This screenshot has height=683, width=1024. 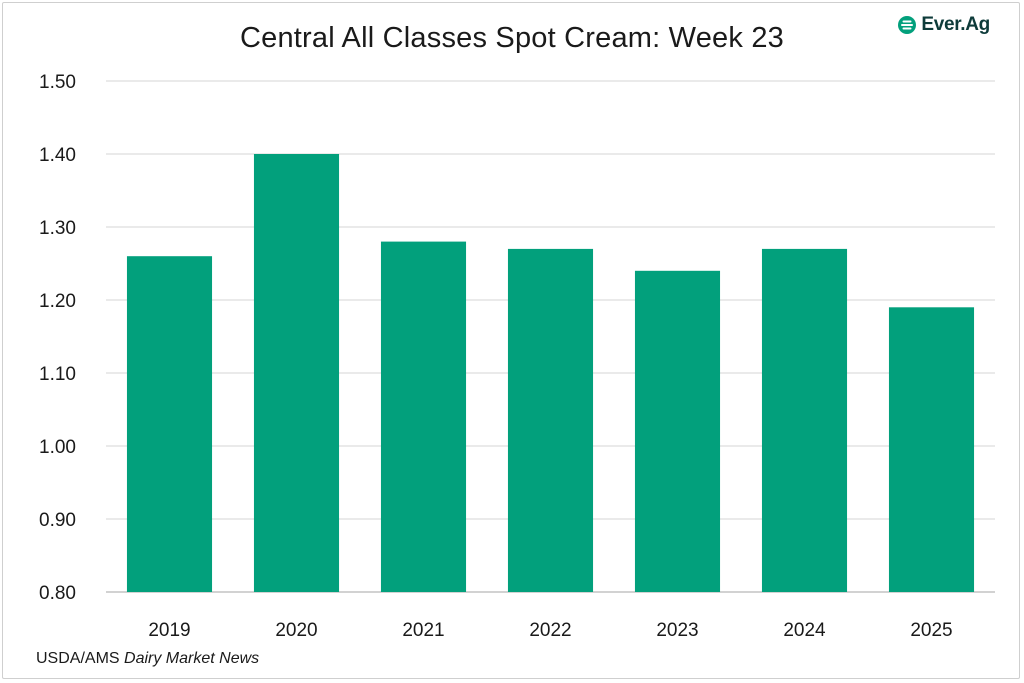 I want to click on x-tick-label: 2022, so click(x=550, y=630).